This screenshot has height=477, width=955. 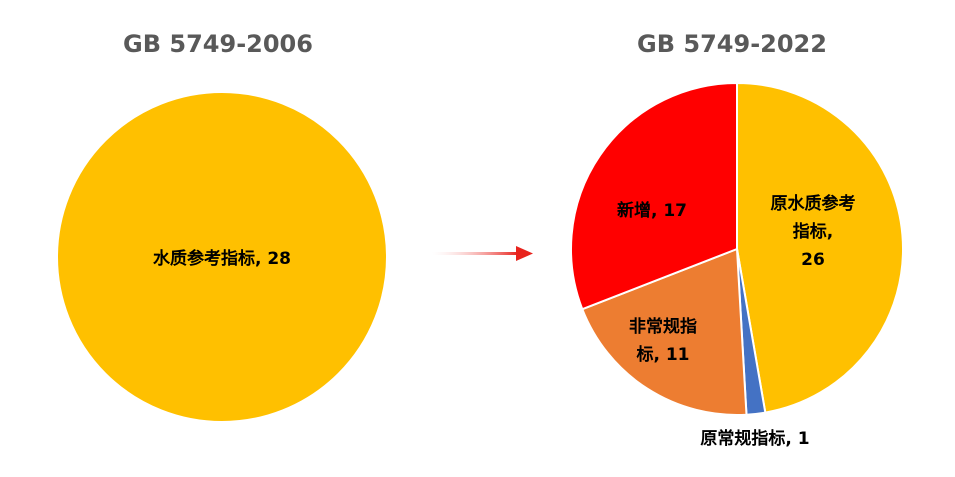 I want to click on data-label-0-0: 水质参考指标, 28, so click(x=222, y=258).